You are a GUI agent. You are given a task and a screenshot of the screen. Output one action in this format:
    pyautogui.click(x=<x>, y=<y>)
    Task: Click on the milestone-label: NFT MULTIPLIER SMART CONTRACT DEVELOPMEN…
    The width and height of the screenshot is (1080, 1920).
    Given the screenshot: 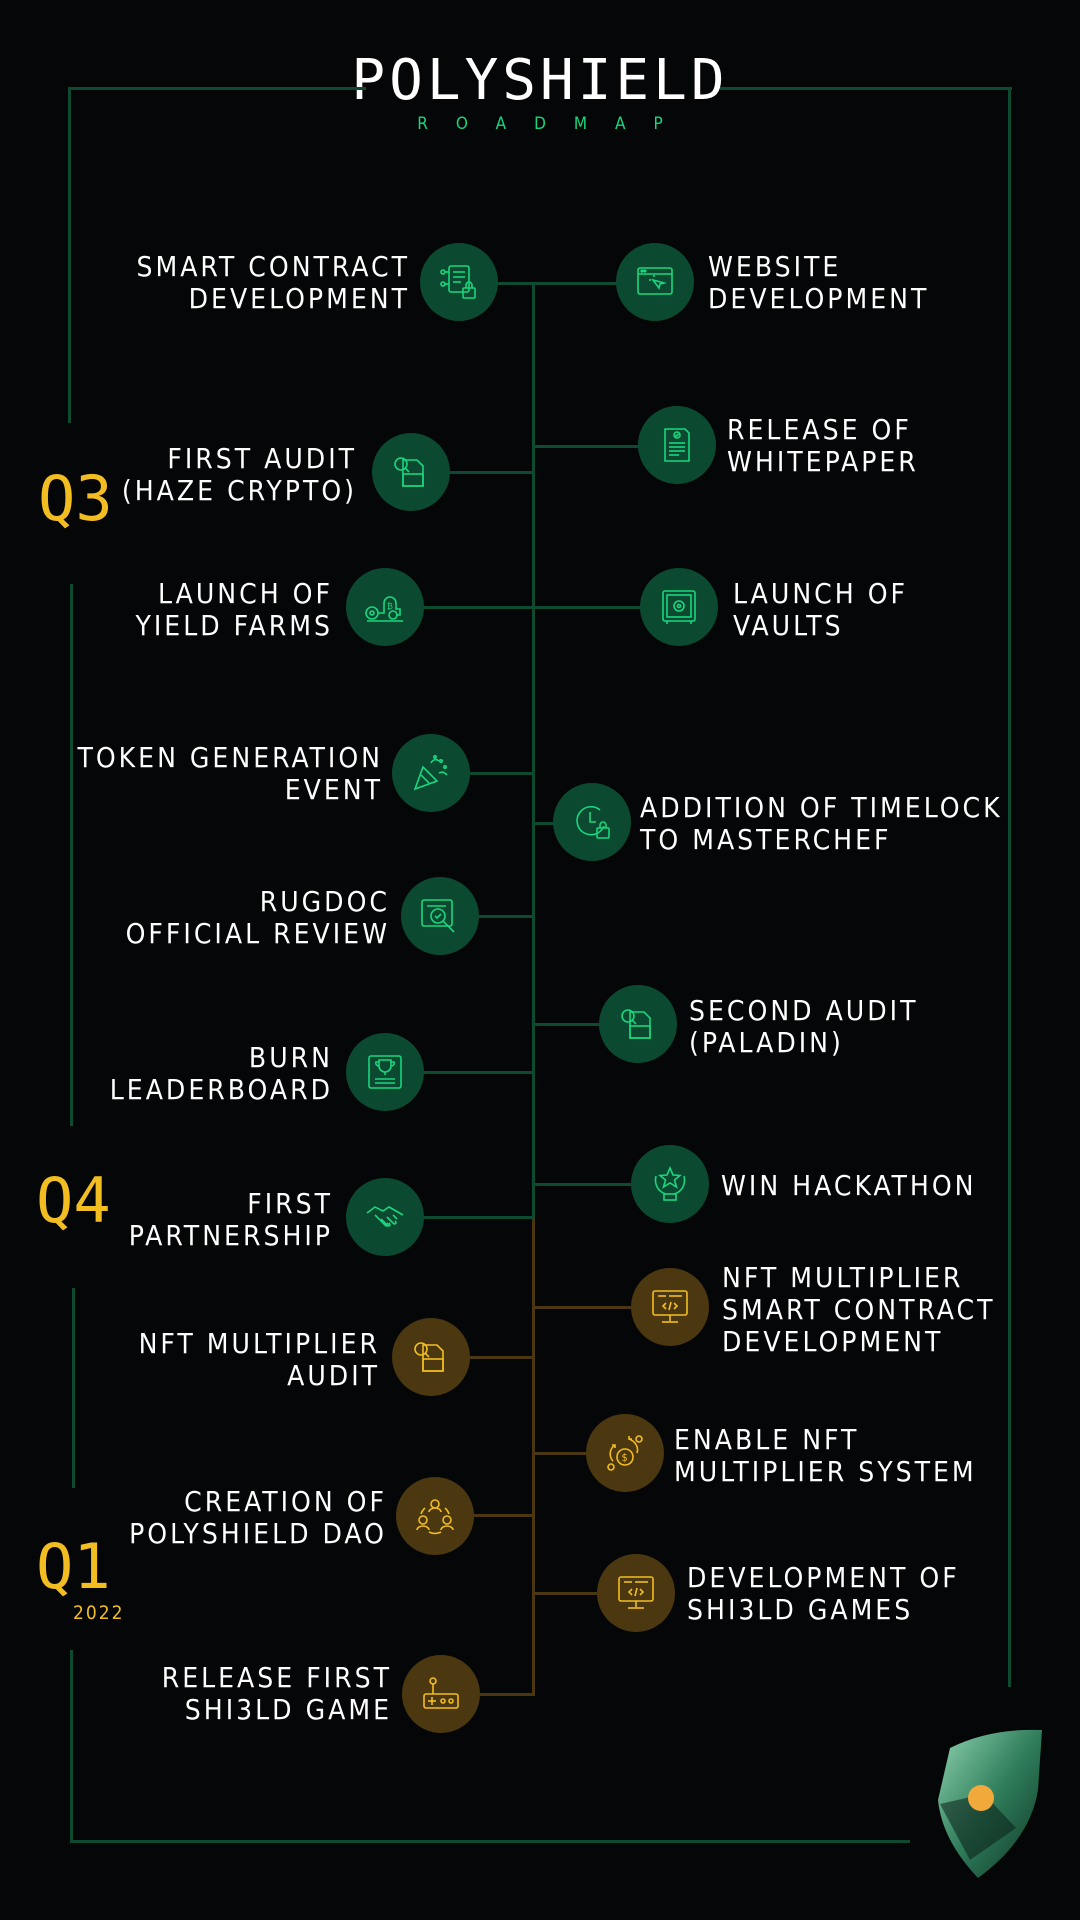 What is the action you would take?
    pyautogui.click(x=859, y=1309)
    